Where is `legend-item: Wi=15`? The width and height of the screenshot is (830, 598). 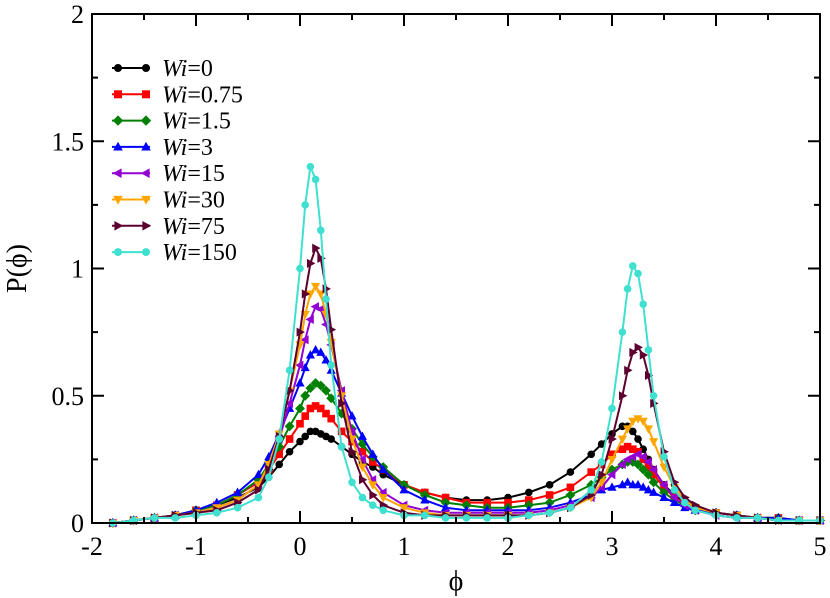 legend-item: Wi=15 is located at coordinates (168, 174).